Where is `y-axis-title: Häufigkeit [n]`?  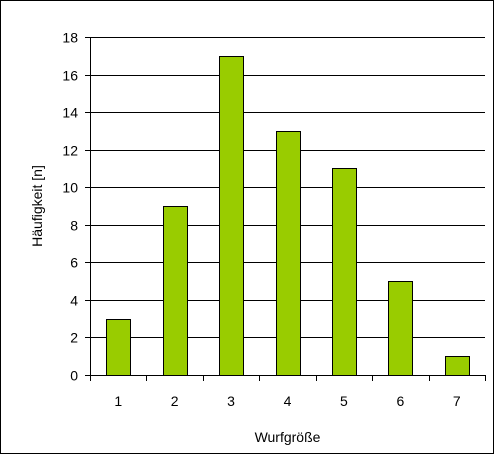 y-axis-title: Häufigkeit [n] is located at coordinates (37, 206).